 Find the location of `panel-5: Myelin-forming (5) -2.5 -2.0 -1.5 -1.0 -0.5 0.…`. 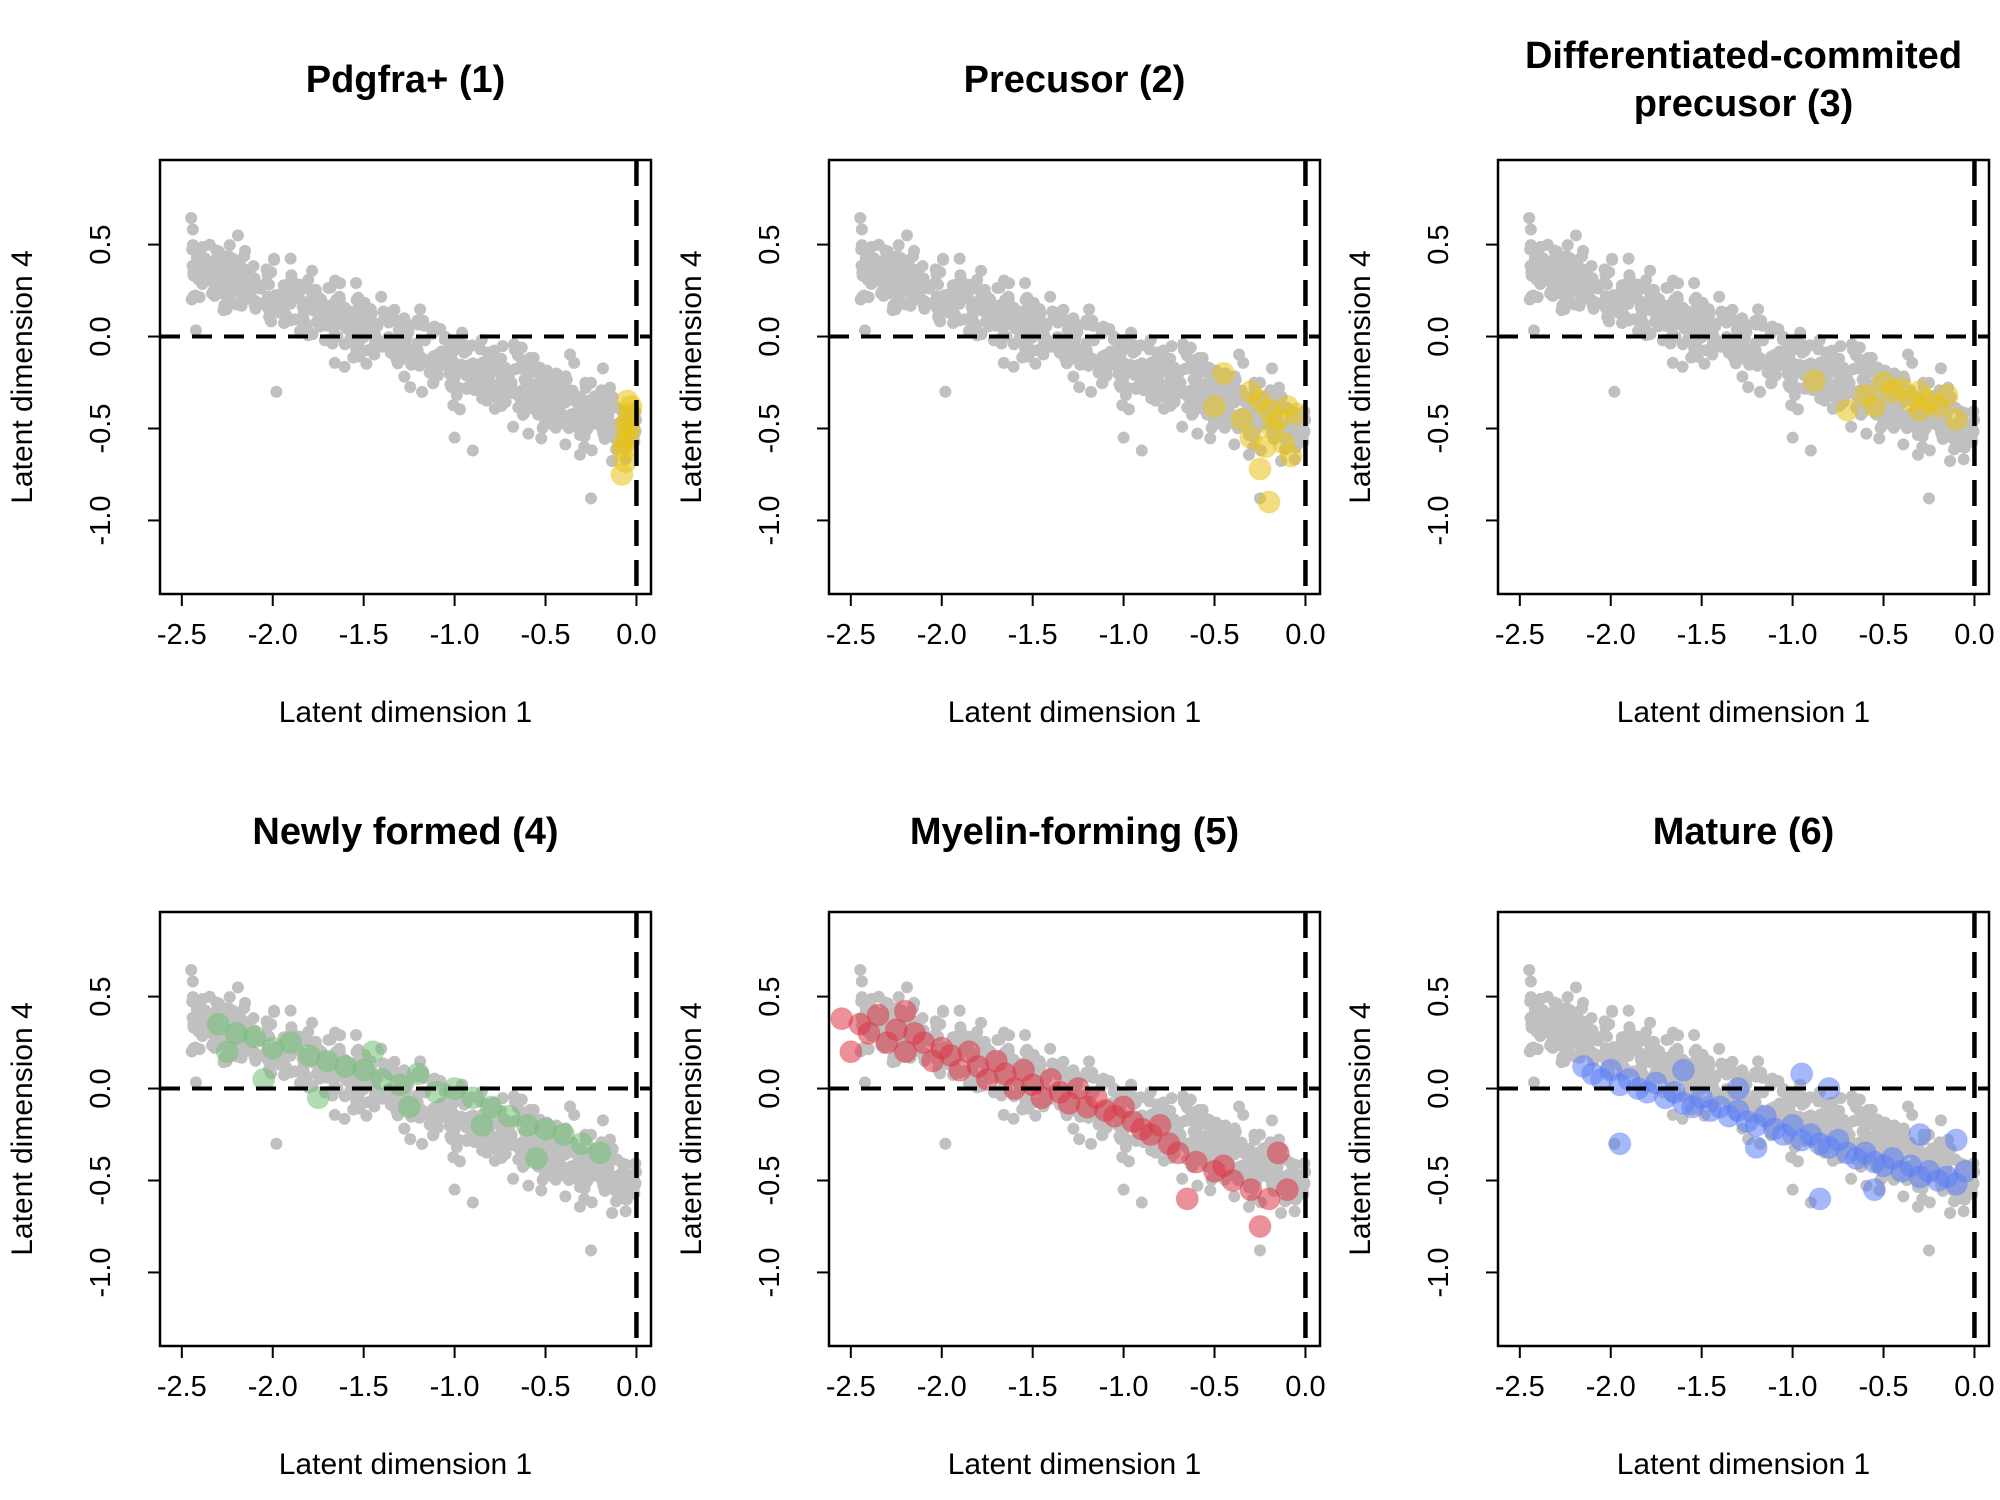

panel-5: Myelin-forming (5) -2.5 -2.0 -1.5 -1.0 -0.5 0.… is located at coordinates (1000, 1146).